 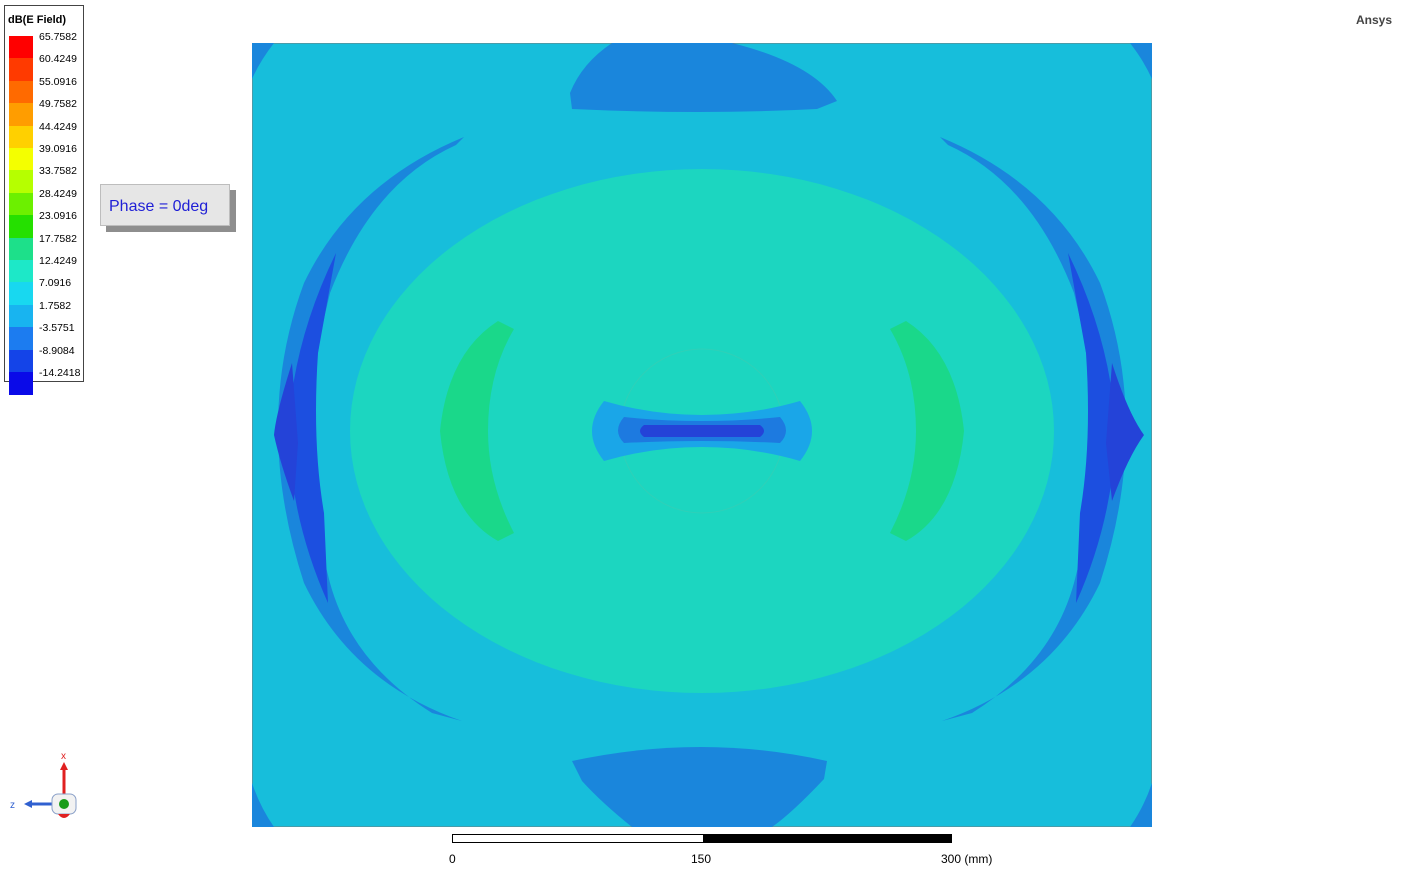 I want to click on legend-label: 7.0916, so click(x=55, y=283).